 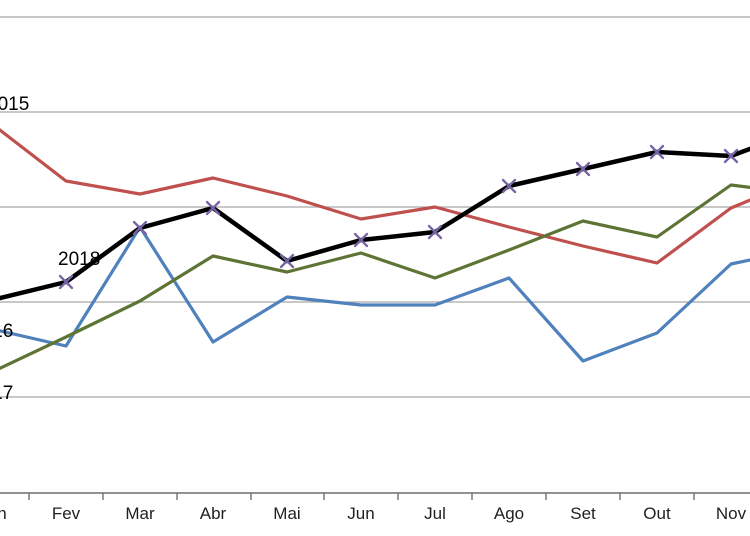 What do you see at coordinates (14, 104) in the screenshot?
I see `series-label-2015: 2015` at bounding box center [14, 104].